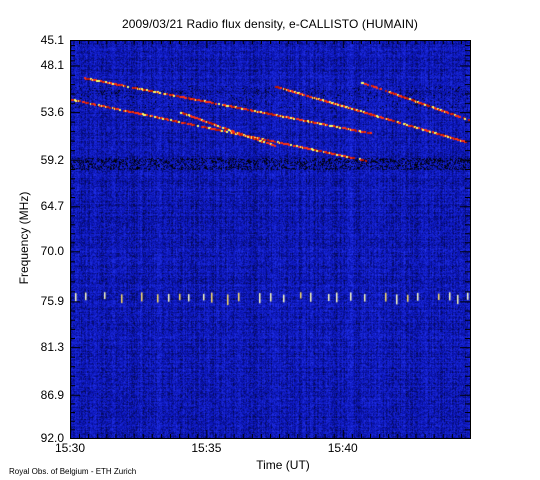 Image resolution: width=540 pixels, height=480 pixels. What do you see at coordinates (24, 238) in the screenshot?
I see `y-axis-label: Frequency (MHz)` at bounding box center [24, 238].